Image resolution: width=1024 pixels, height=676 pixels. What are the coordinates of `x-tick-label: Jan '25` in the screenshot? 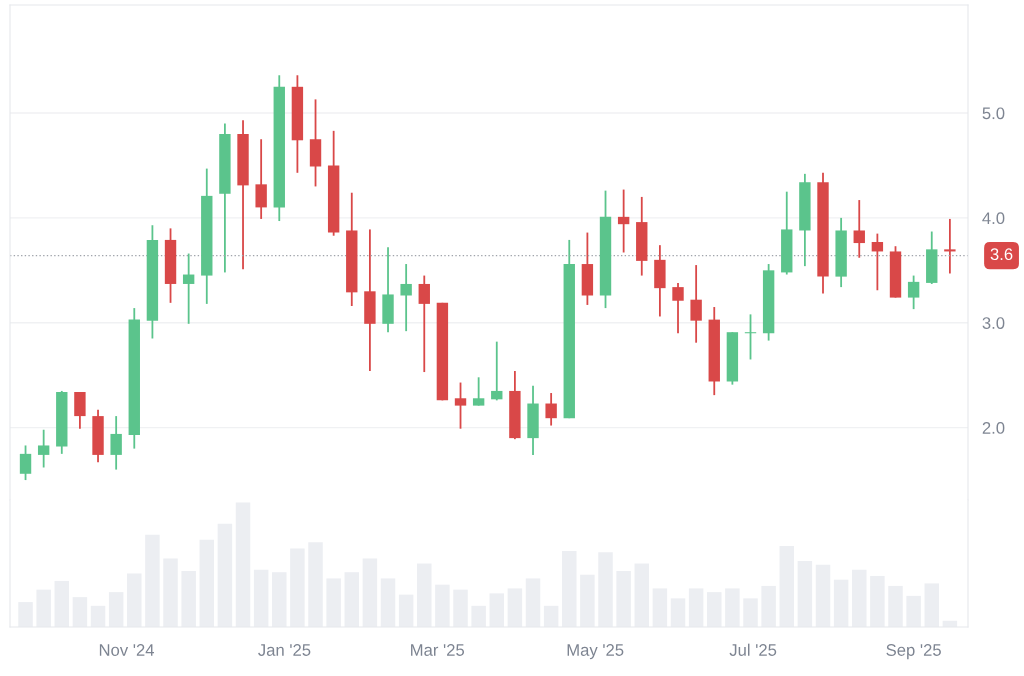 It's located at (284, 650).